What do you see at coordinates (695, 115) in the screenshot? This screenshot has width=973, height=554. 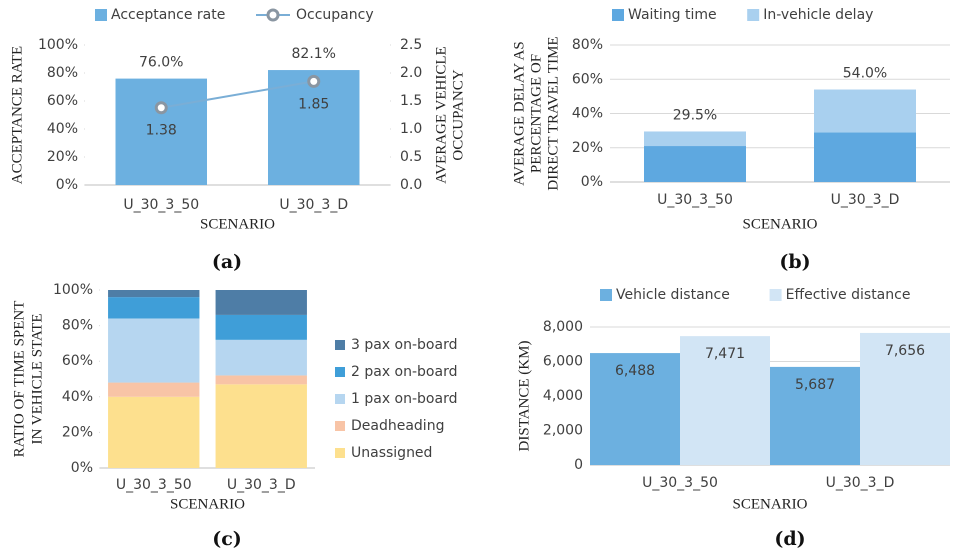 I see `total-label: 29.5%` at bounding box center [695, 115].